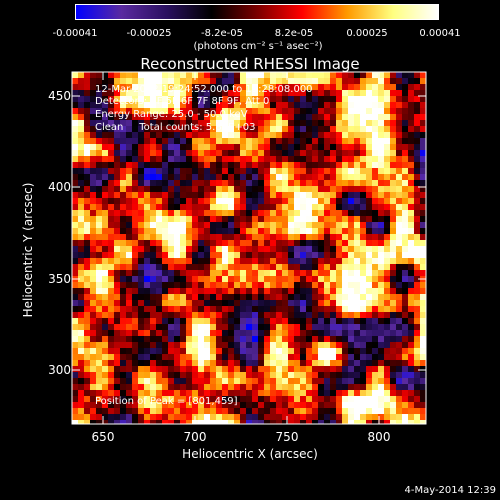 This screenshot has height=500, width=500. What do you see at coordinates (450, 490) in the screenshot?
I see `timestamp: 4-May-2014 12:39` at bounding box center [450, 490].